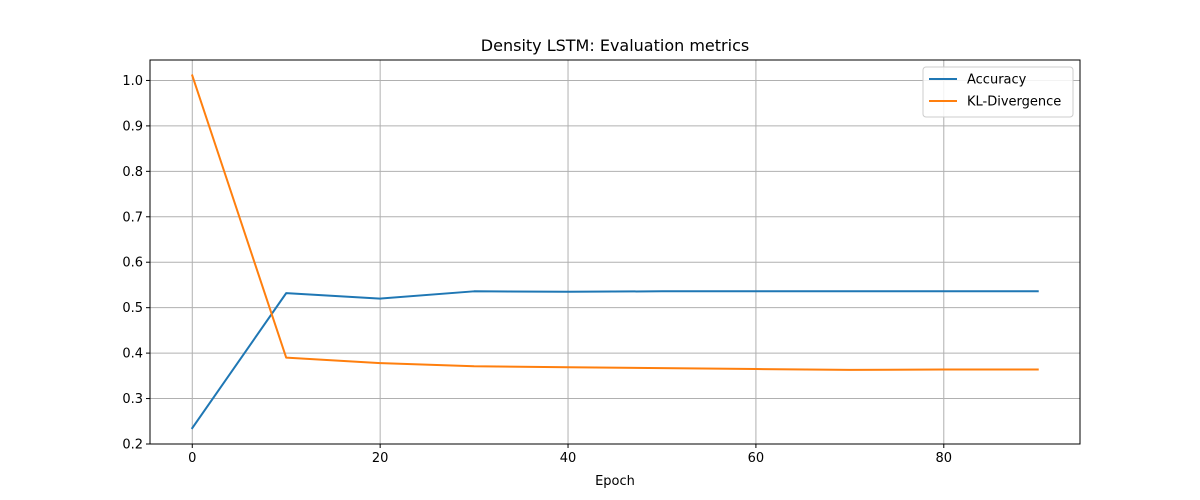  I want to click on x-tick-label: 40, so click(568, 458).